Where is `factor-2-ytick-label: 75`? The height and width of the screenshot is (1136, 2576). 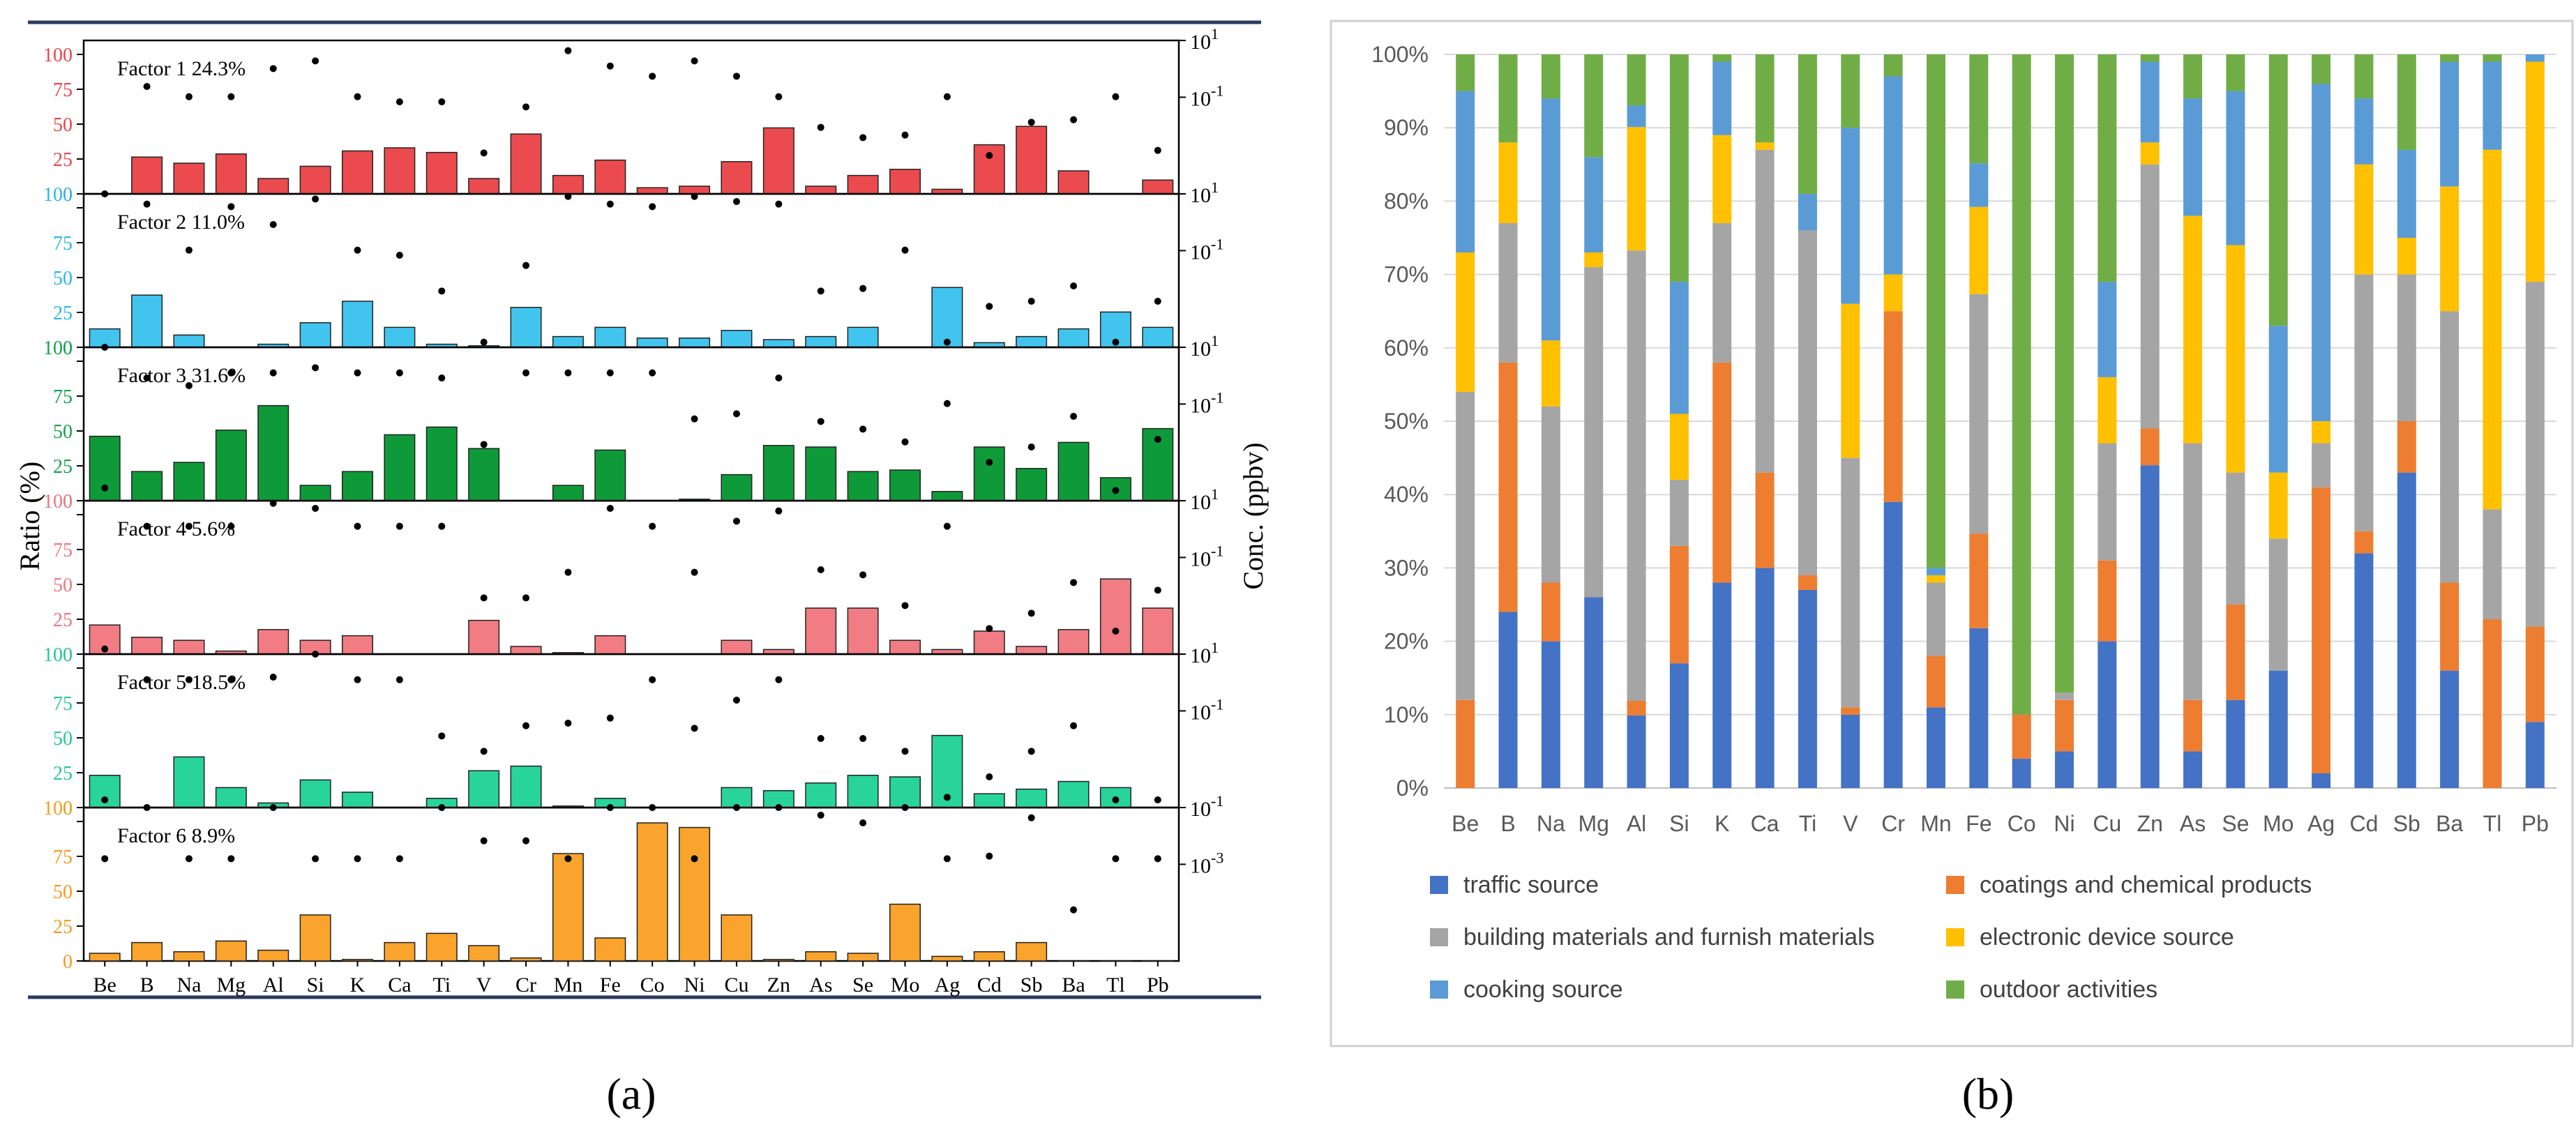 factor-2-ytick-label: 75 is located at coordinates (63, 244).